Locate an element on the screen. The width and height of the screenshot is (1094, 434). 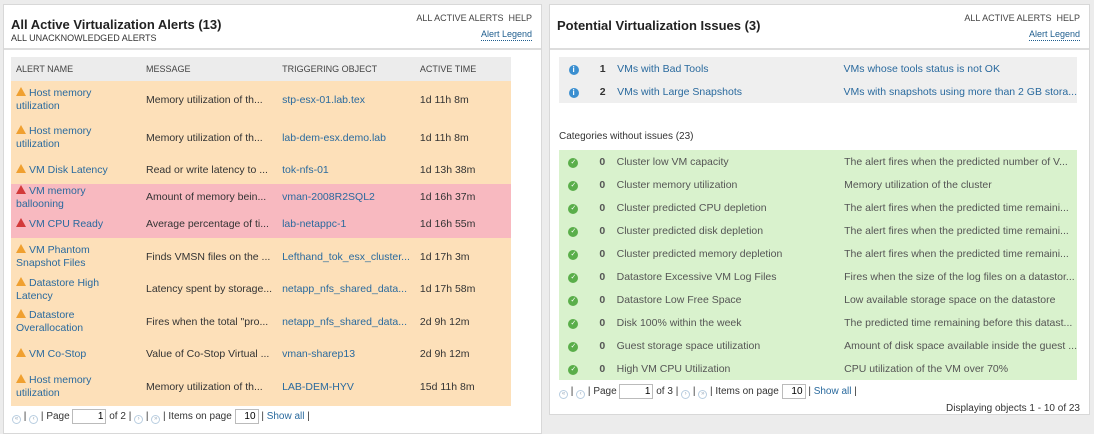
triggering-object-cell: vman-2008R2SQL2 is located at coordinates (346, 197).